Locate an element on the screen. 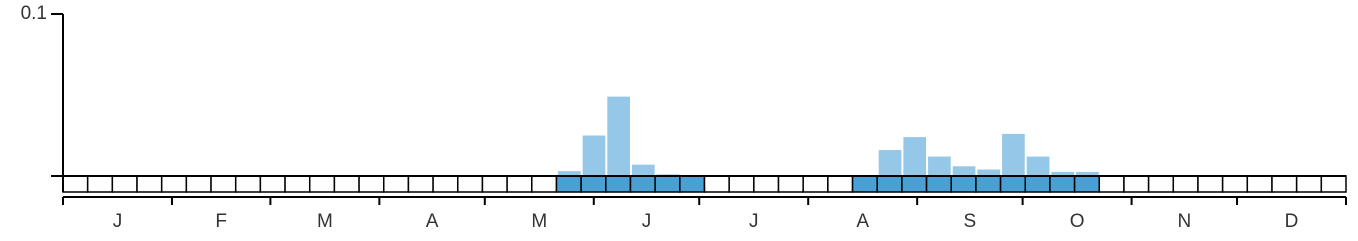  month-label: N is located at coordinates (1184, 221).